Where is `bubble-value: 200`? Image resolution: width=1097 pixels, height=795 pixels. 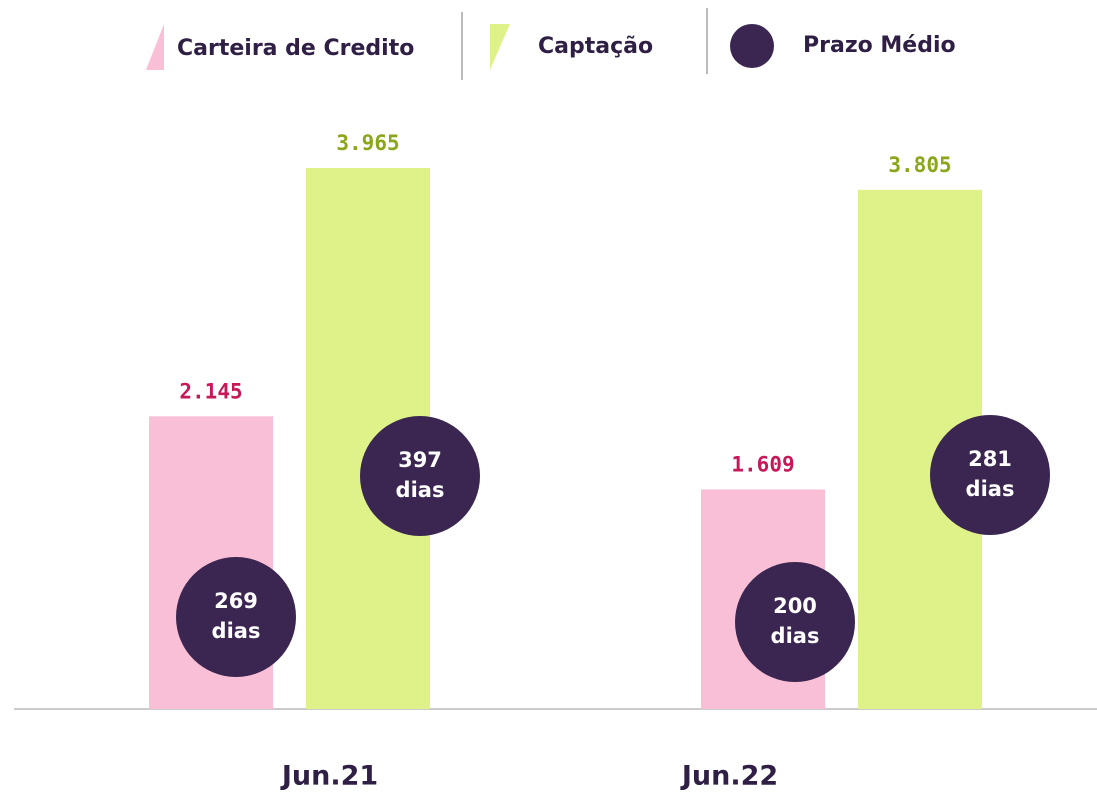
bubble-value: 200 is located at coordinates (795, 606).